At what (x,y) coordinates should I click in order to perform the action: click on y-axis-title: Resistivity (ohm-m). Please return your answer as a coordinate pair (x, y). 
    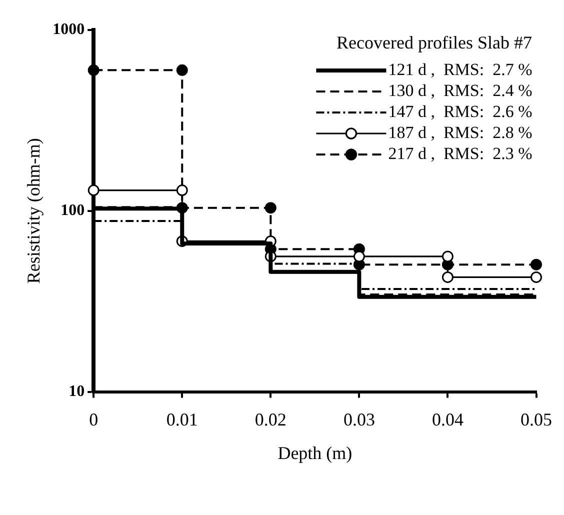
    Looking at the image, I should click on (34, 211).